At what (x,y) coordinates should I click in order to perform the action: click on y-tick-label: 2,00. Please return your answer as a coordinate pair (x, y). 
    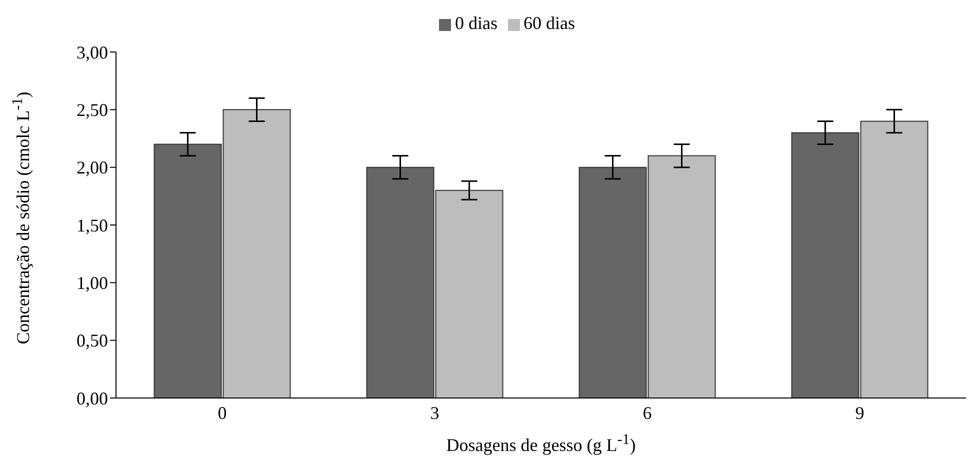
    Looking at the image, I should click on (92, 168).